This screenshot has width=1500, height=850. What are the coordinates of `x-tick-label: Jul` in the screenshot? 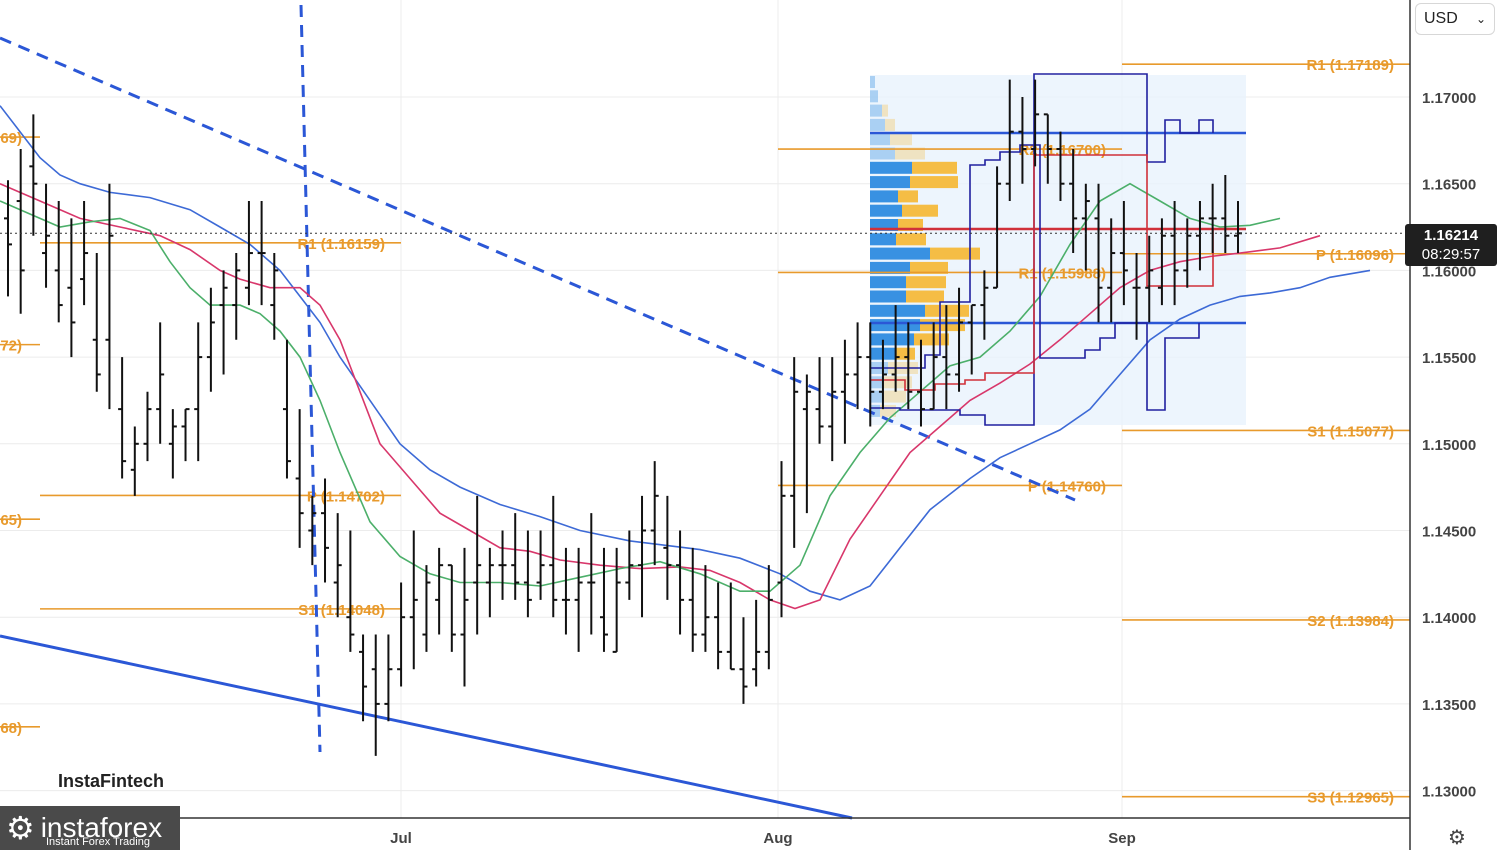 It's located at (401, 838).